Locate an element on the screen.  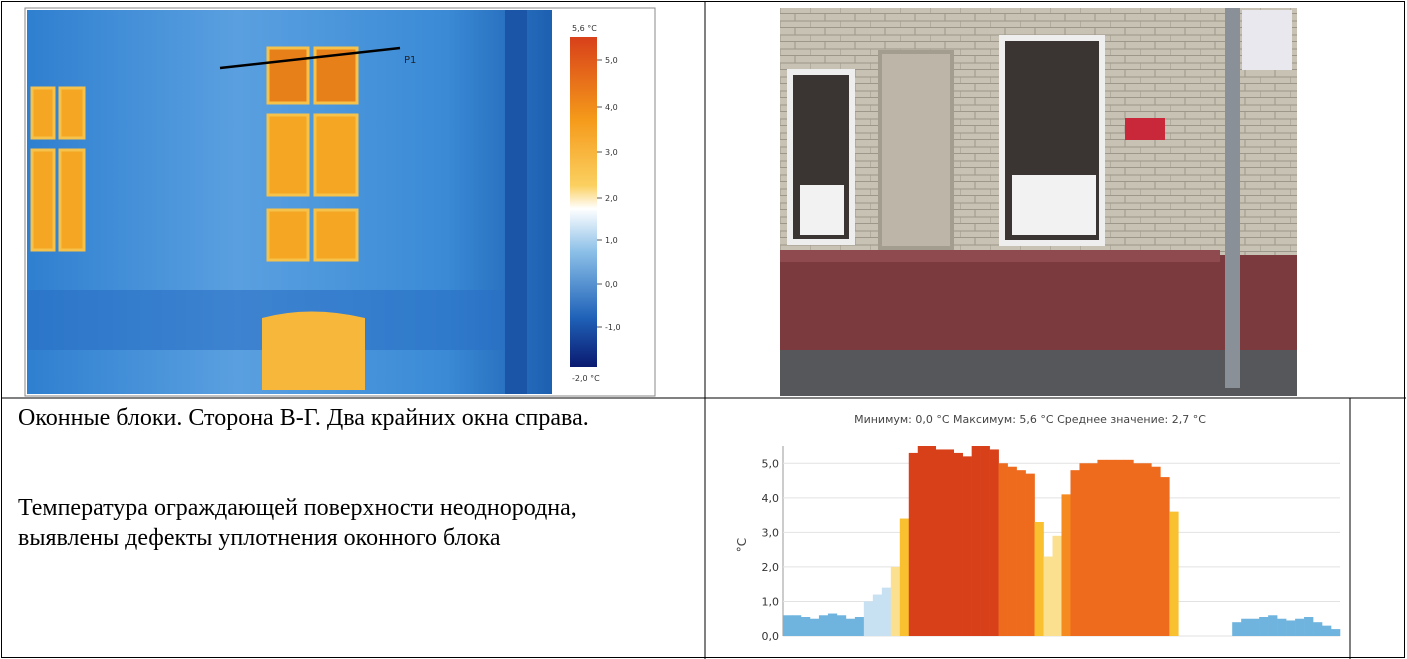
scale-tick-label: -1,0 is located at coordinates (613, 327).